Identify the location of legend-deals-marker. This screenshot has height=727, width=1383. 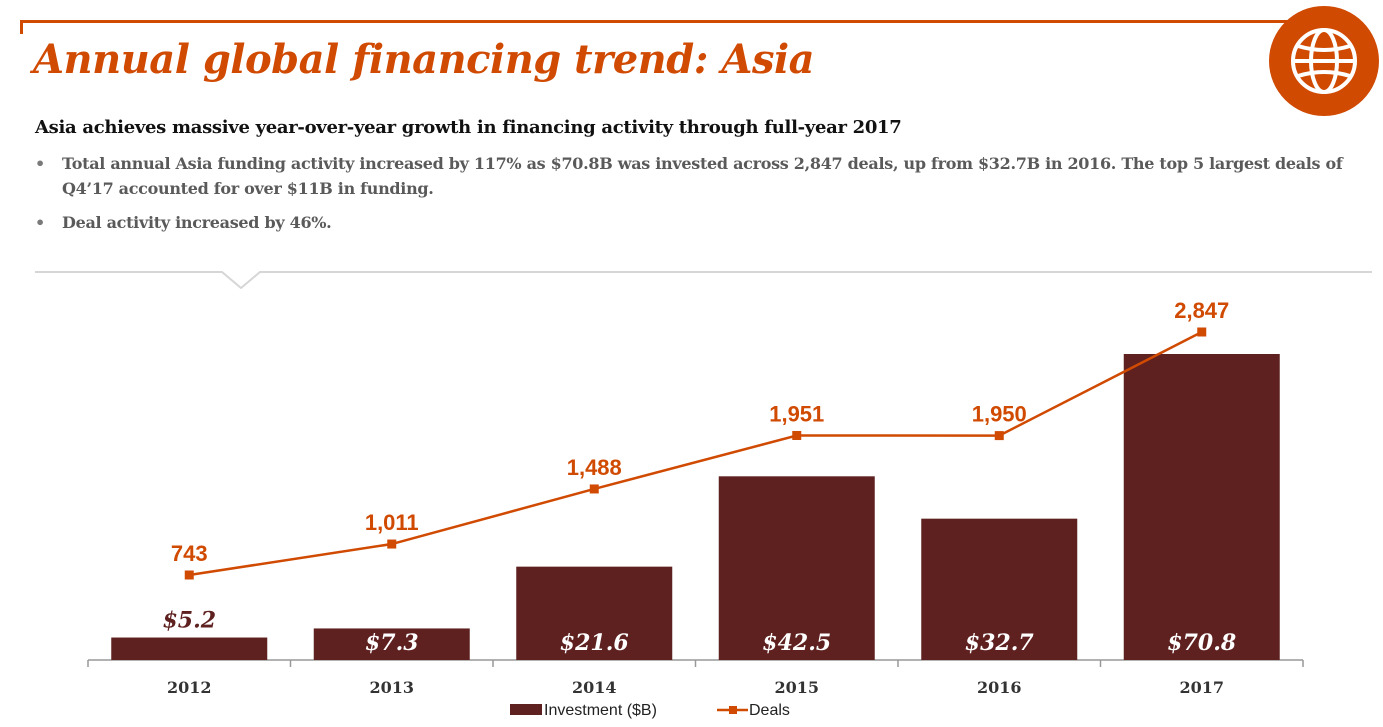
(733, 710).